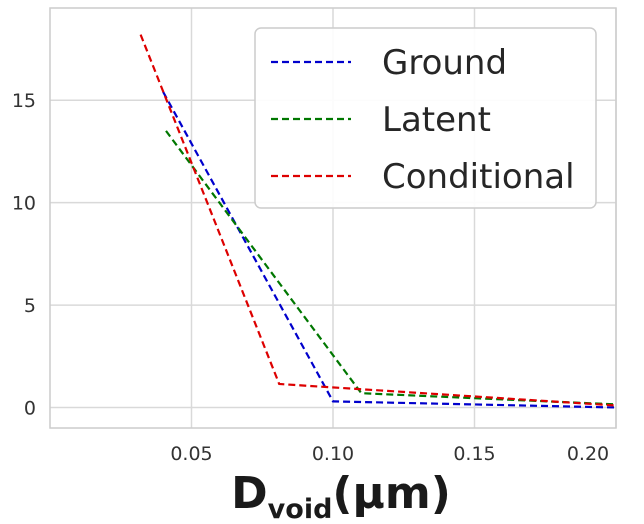 This screenshot has height=524, width=644. I want to click on y-tick-label: 5, so click(30, 306).